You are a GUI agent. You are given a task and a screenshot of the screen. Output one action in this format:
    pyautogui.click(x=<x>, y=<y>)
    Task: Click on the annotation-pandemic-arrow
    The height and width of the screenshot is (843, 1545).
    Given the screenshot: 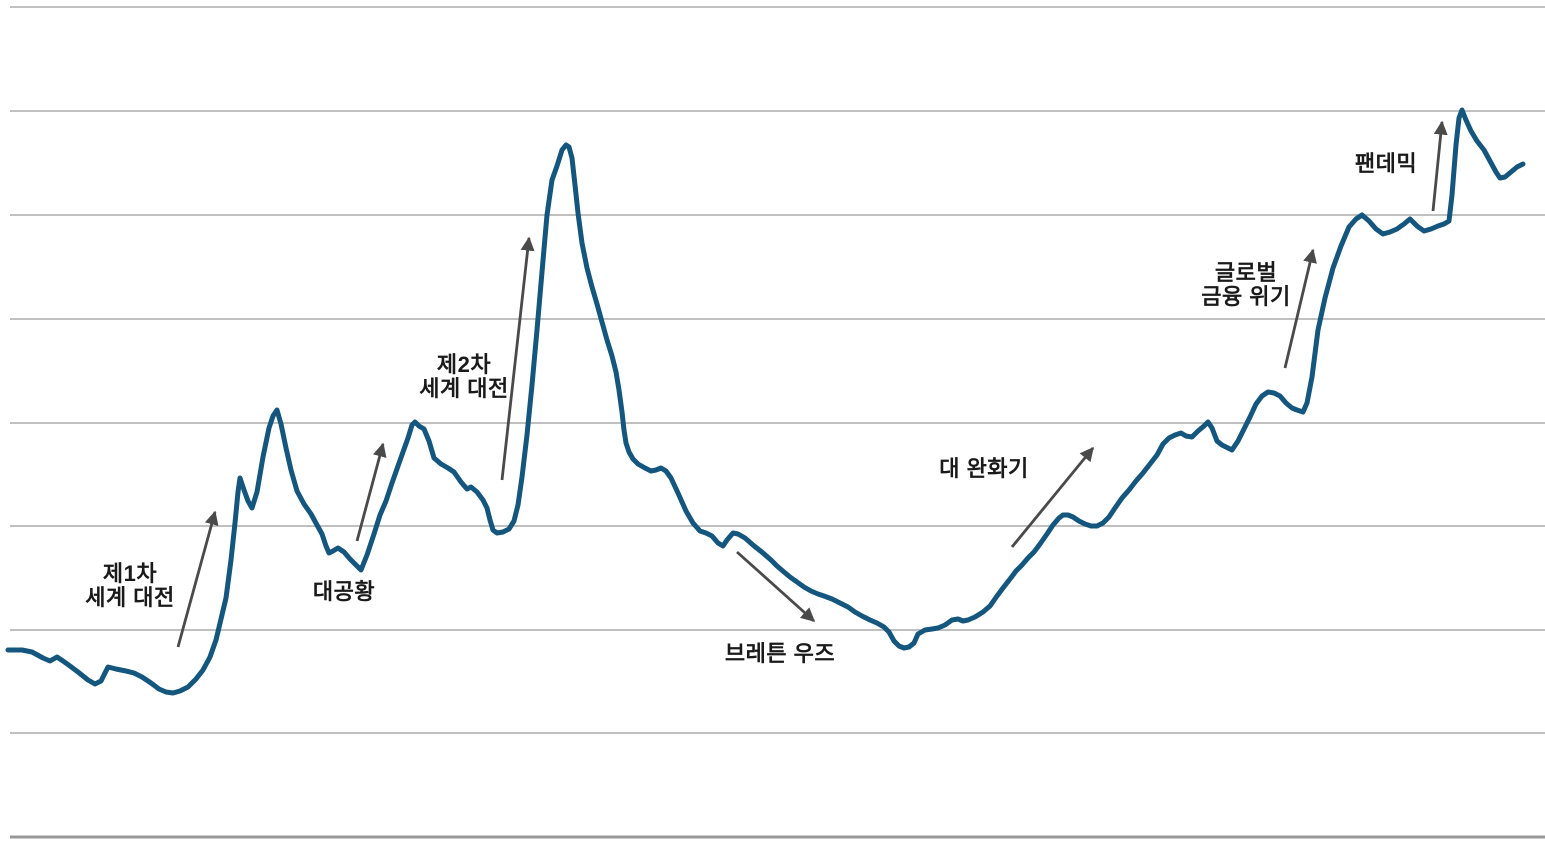 What is the action you would take?
    pyautogui.click(x=1439, y=166)
    